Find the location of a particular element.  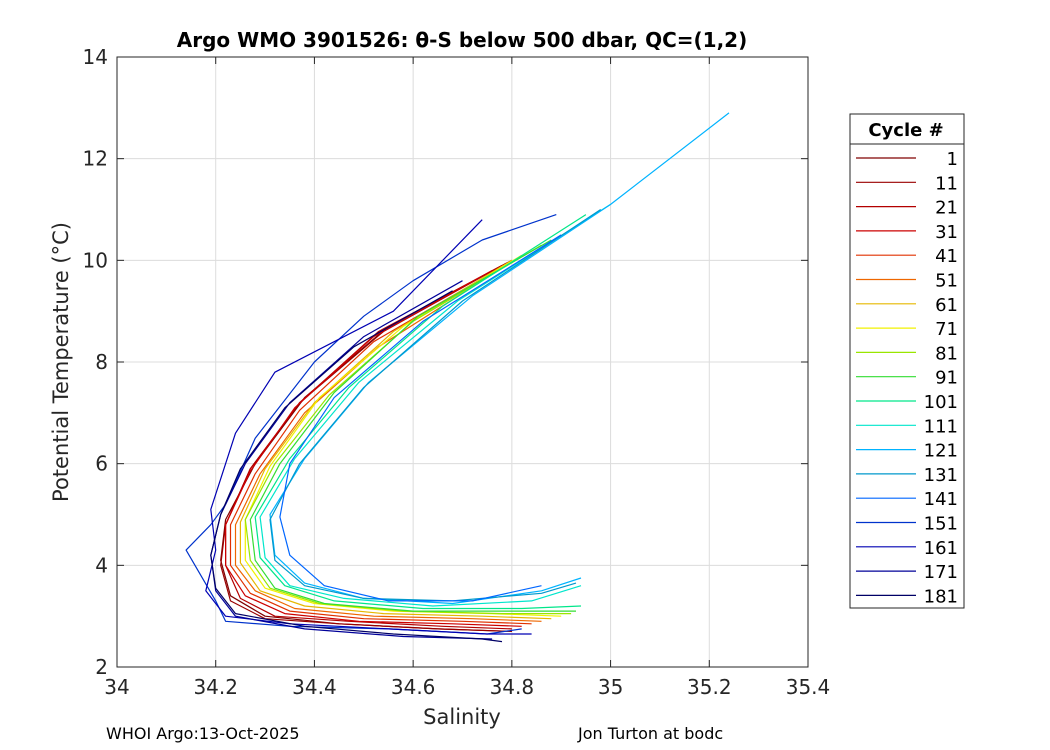

x-tick-label: 34.8 is located at coordinates (512, 687).